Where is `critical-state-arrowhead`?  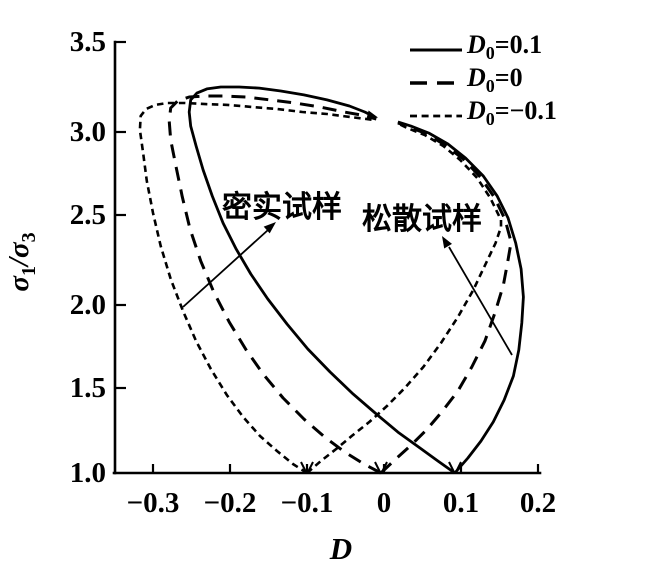 critical-state-arrowhead is located at coordinates (372, 115).